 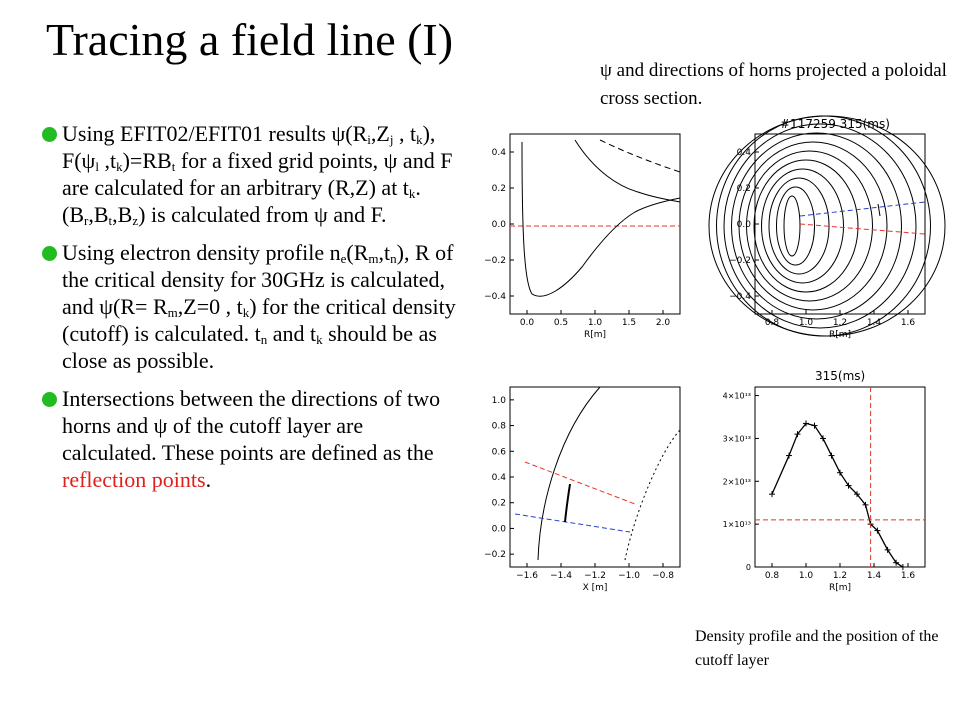 What do you see at coordinates (652, 495) in the screenshot?
I see `wall-contour` at bounding box center [652, 495].